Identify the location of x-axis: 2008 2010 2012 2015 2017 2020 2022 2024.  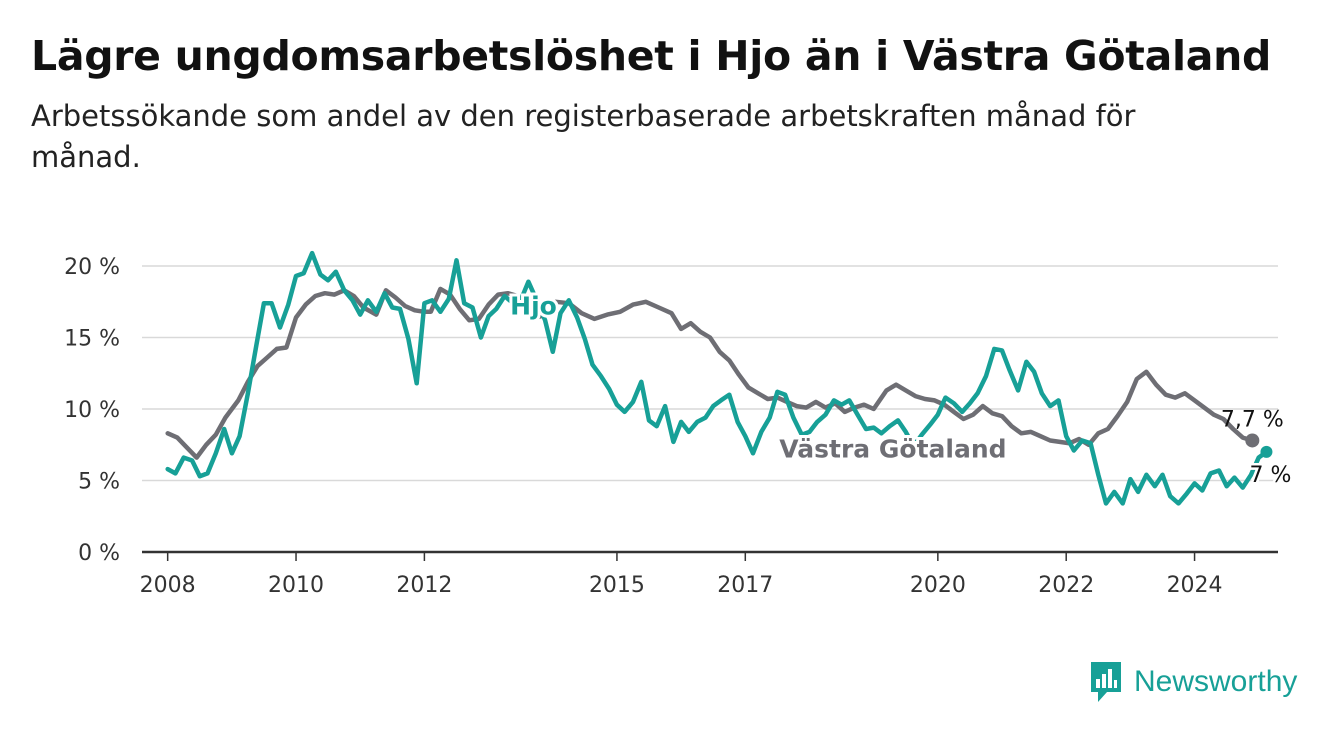
(709, 574).